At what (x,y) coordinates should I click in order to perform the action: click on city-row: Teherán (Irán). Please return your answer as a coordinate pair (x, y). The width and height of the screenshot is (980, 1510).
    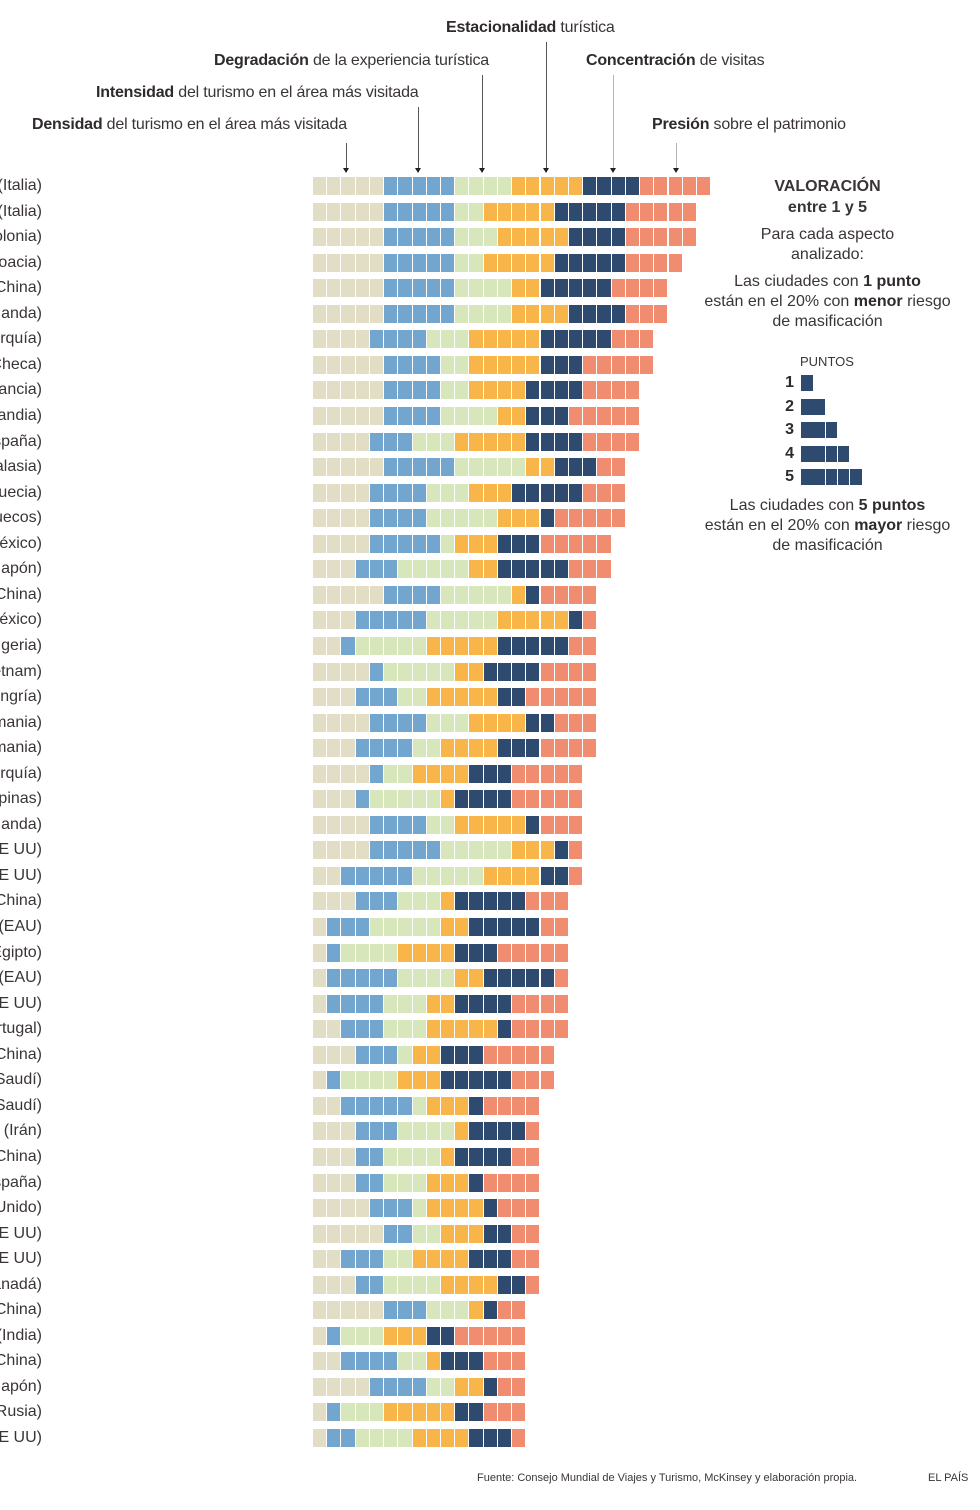
    Looking at the image, I should click on (360, 1131).